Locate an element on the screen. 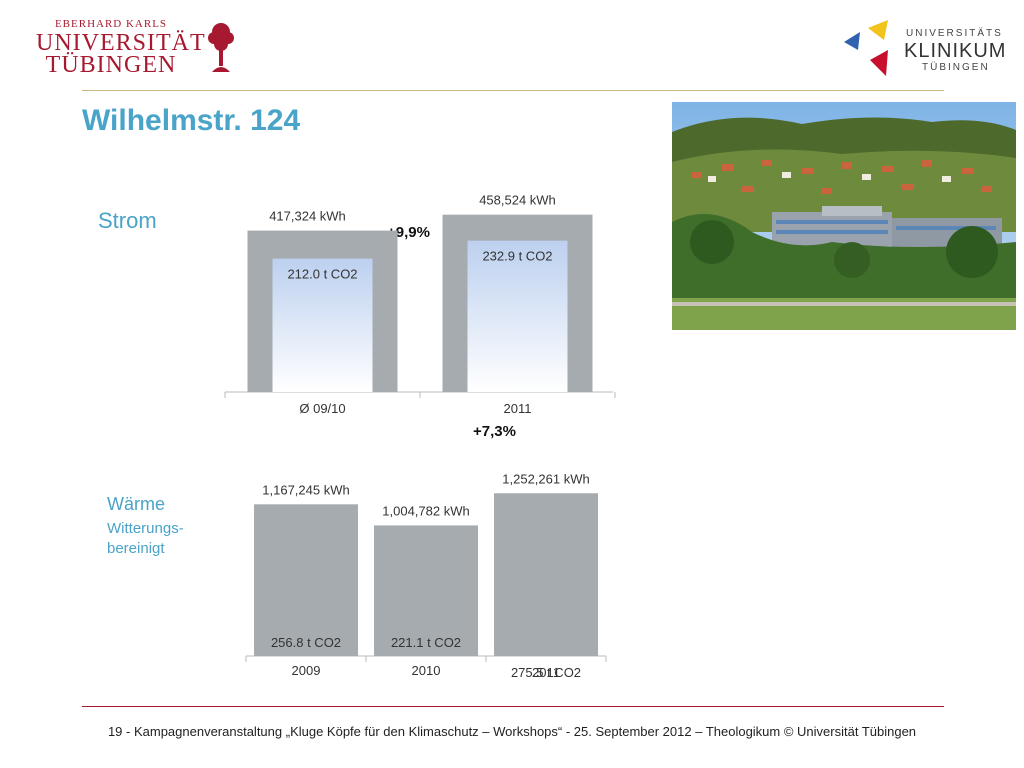  co2-data-label: 275.5 t CO2 is located at coordinates (546, 672).